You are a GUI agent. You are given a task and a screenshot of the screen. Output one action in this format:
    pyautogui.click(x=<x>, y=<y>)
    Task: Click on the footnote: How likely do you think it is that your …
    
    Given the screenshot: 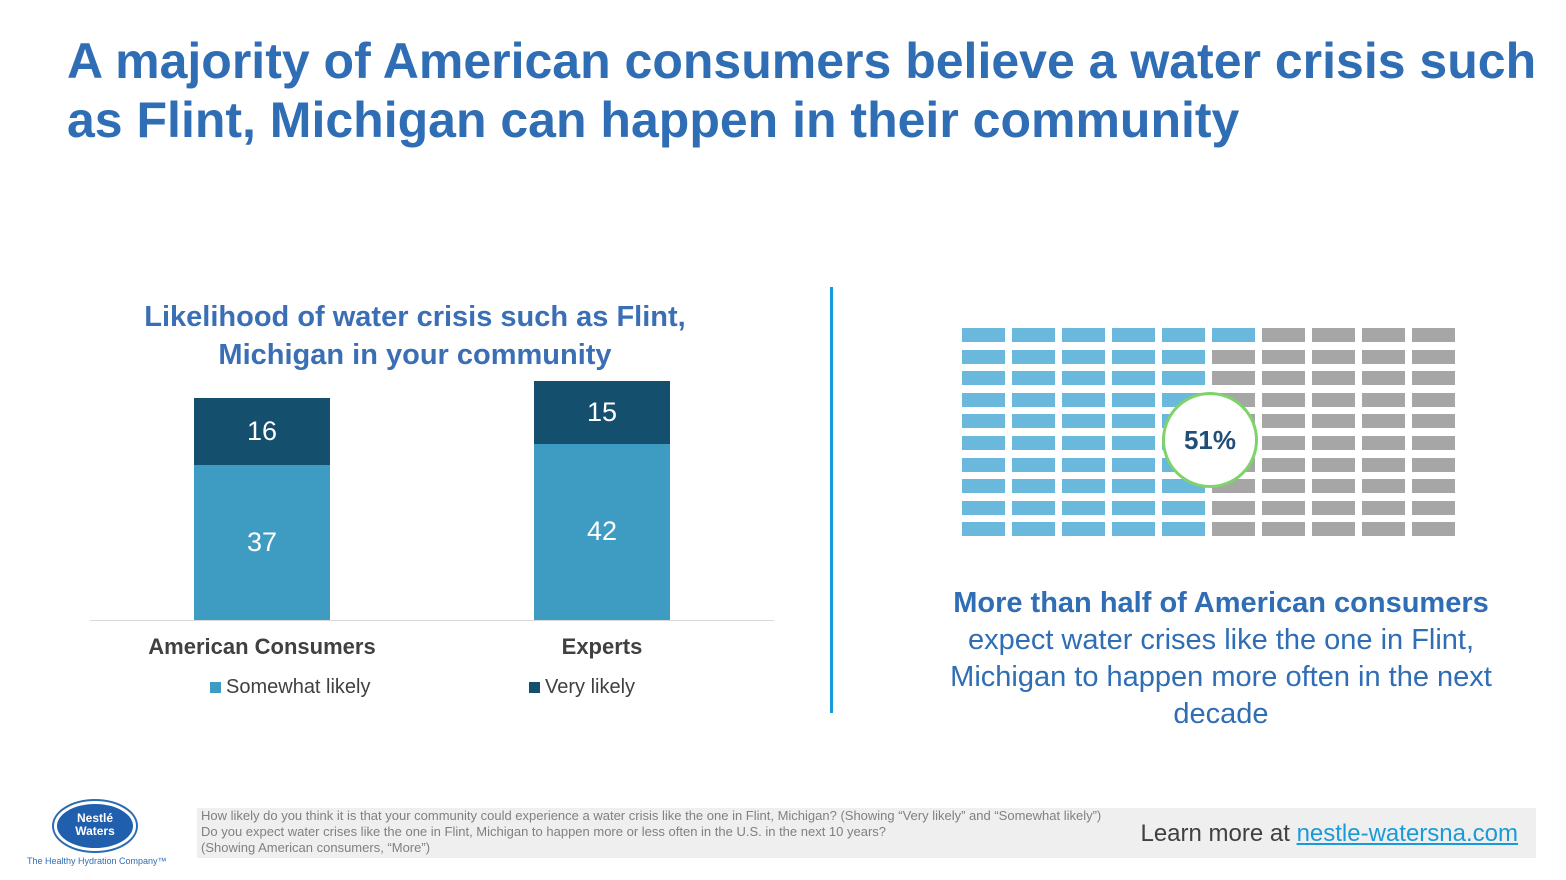 What is the action you would take?
    pyautogui.click(x=676, y=832)
    